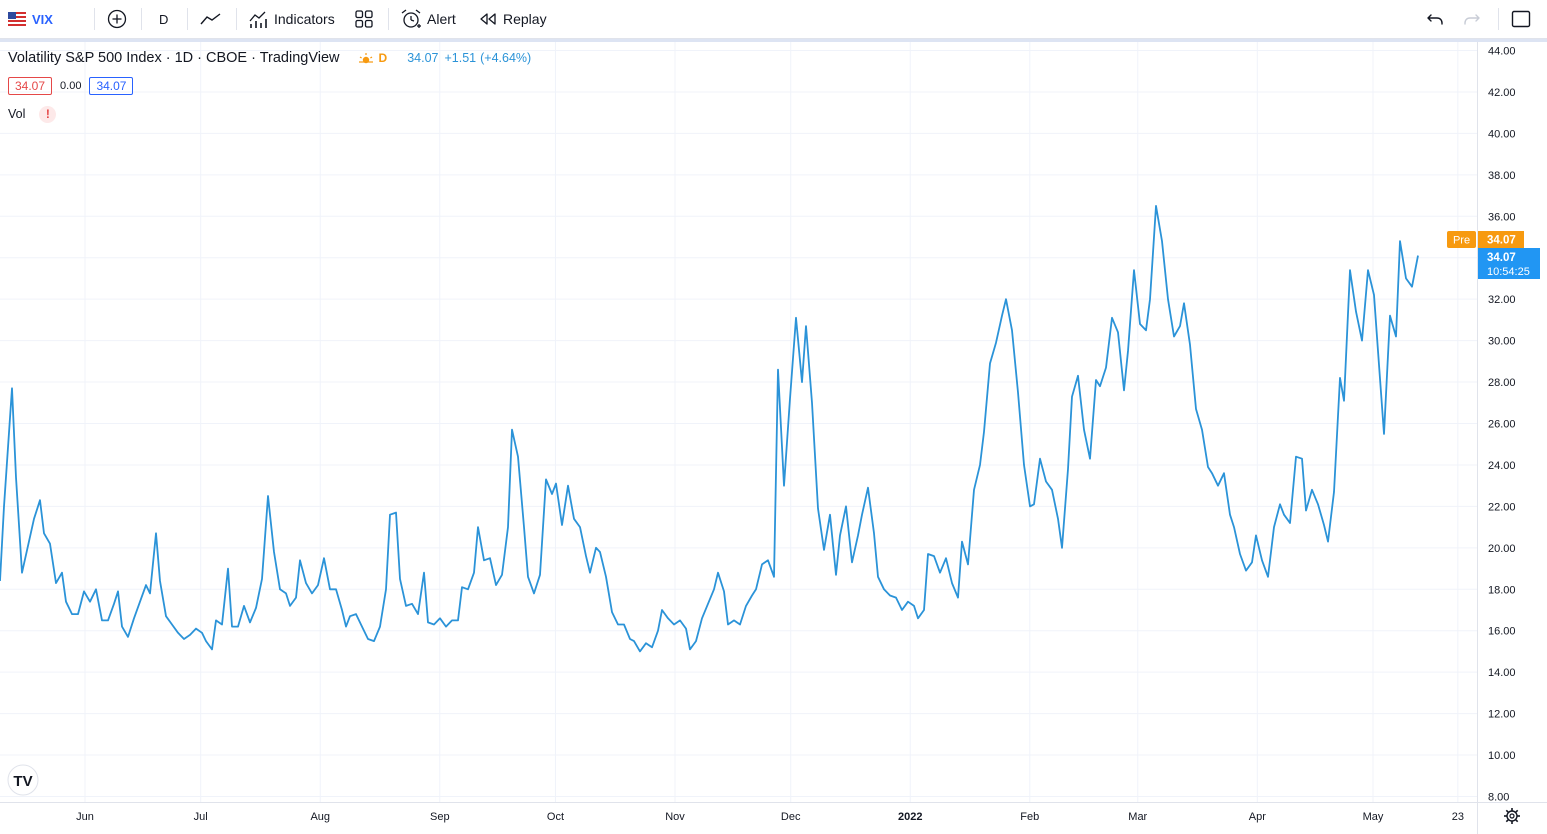 The height and width of the screenshot is (834, 1547). I want to click on symbol-search-button: VIX, so click(30, 19).